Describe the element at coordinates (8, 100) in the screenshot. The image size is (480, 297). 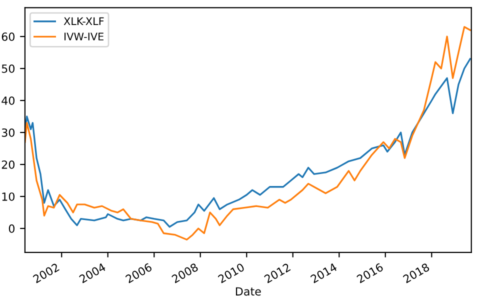
I see `y-tick-label: 40` at that location.